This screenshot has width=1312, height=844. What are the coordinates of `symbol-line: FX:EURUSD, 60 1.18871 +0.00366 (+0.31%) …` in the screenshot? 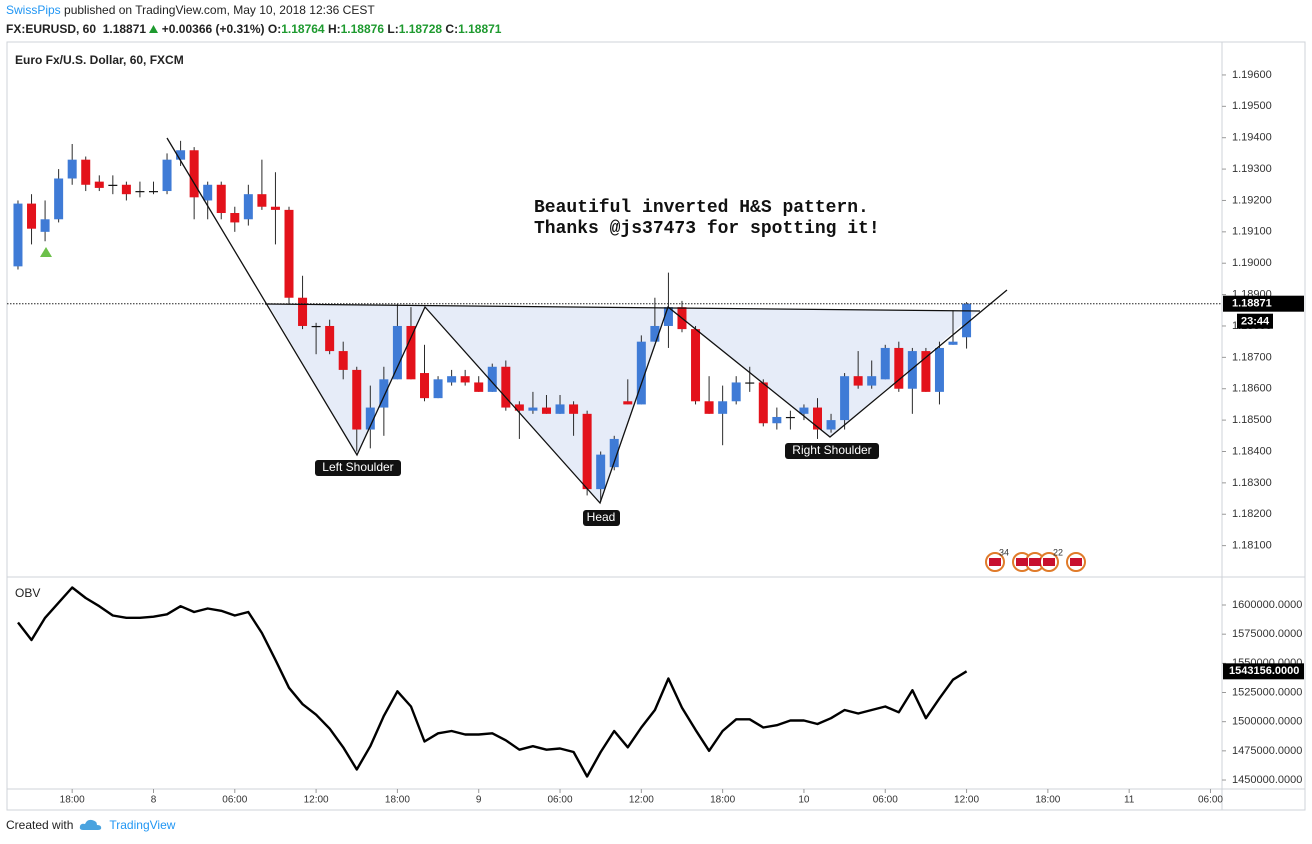 It's located at (253, 29).